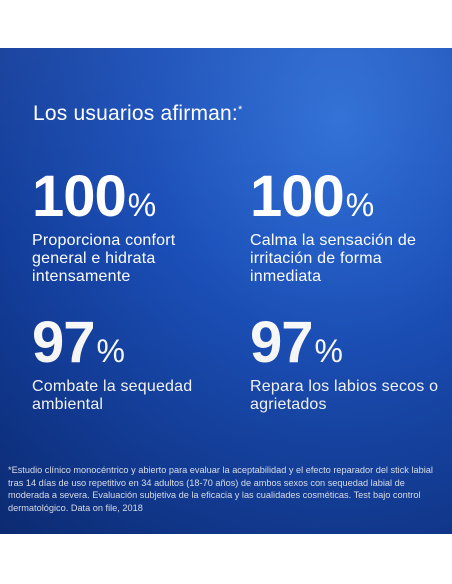 The image size is (452, 584). What do you see at coordinates (240, 110) in the screenshot?
I see `footnote-marker: *` at bounding box center [240, 110].